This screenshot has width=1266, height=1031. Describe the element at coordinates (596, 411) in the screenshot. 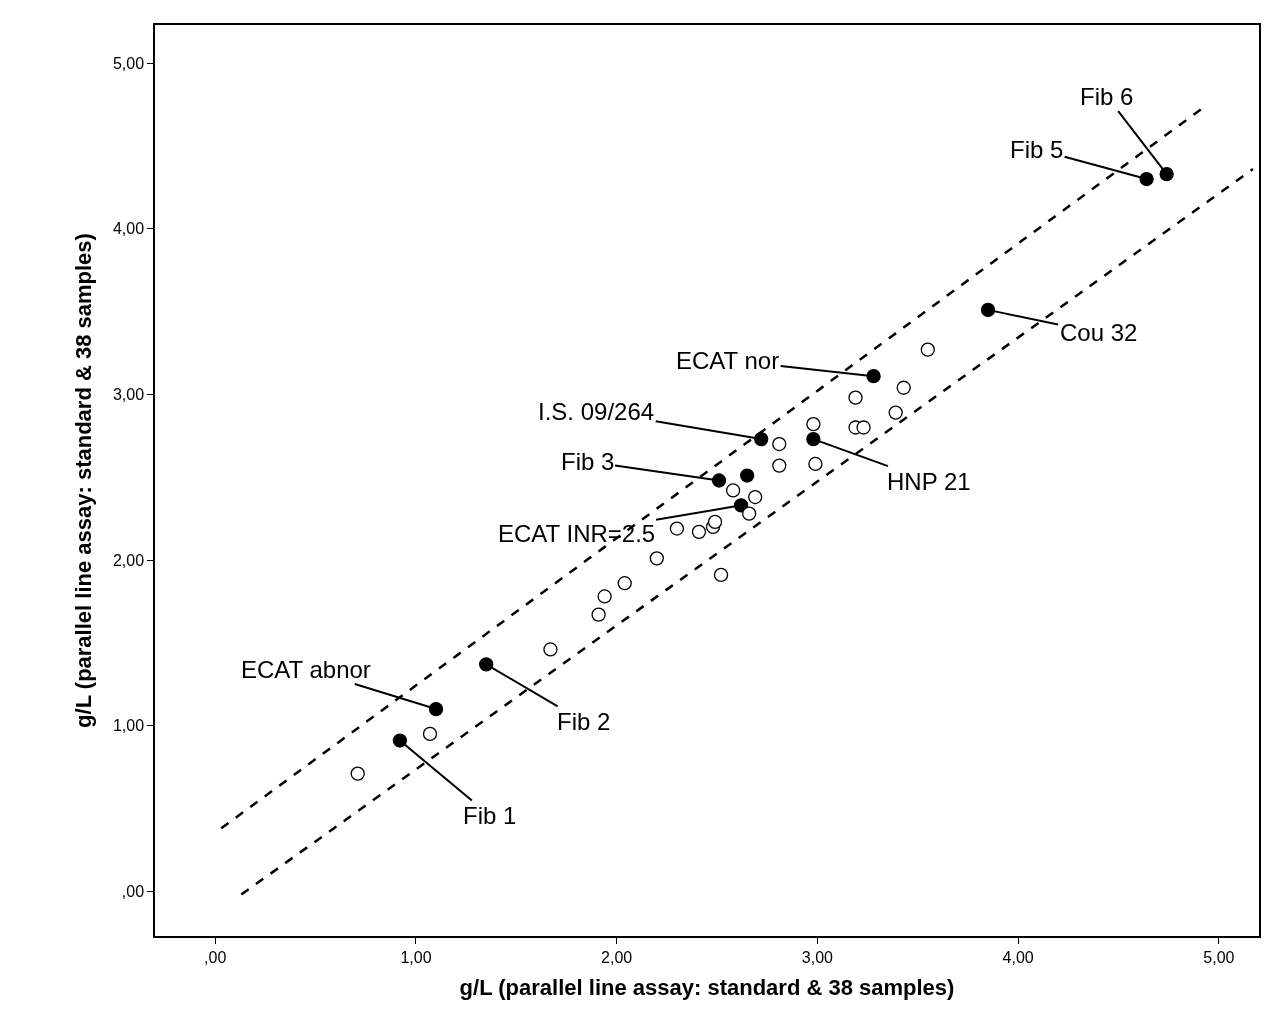

I see `annotation: I.S. 09/264` at that location.